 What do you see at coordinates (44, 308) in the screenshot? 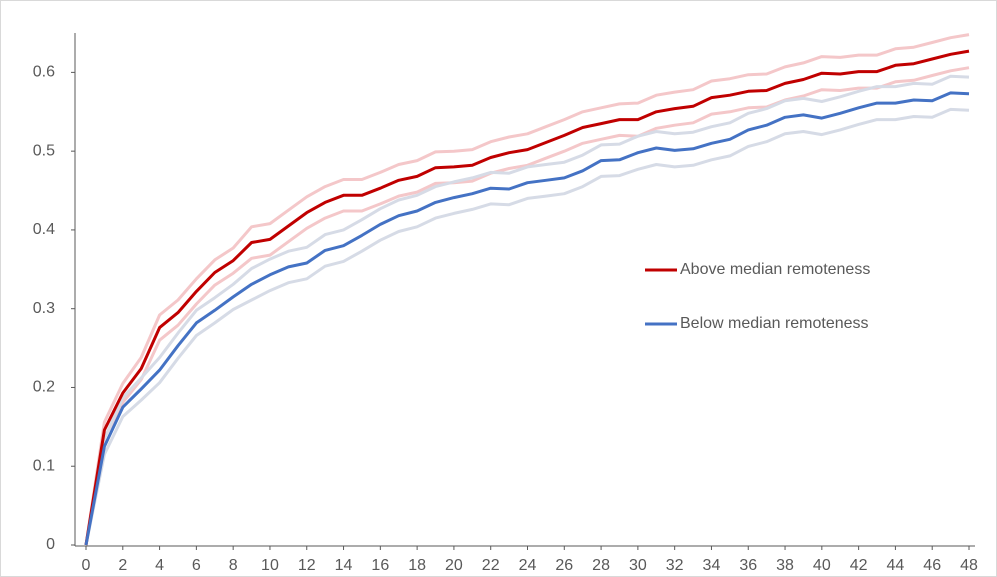
I see `y-tick-label: 0.3` at bounding box center [44, 308].